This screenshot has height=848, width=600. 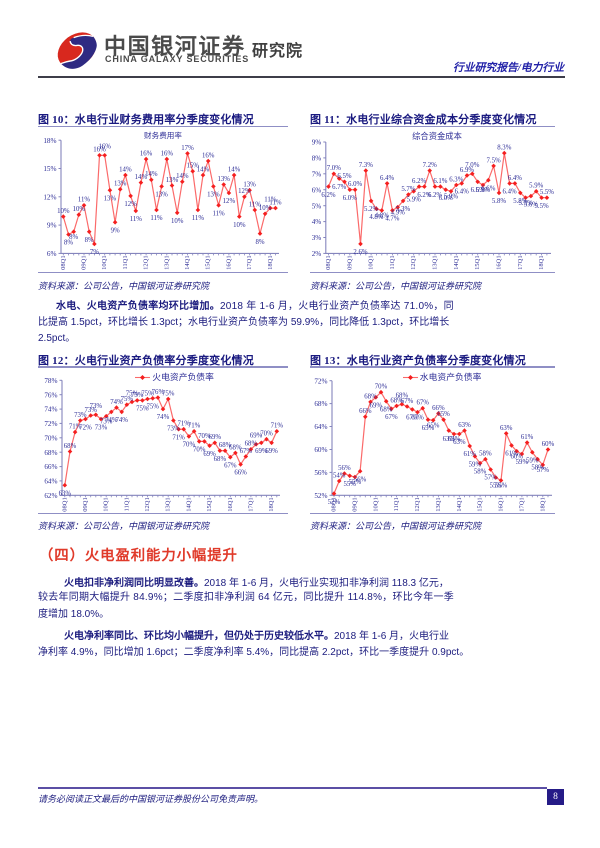 What do you see at coordinates (396, 504) in the screenshot?
I see `svg-text: 11Q1` at bounding box center [396, 504].